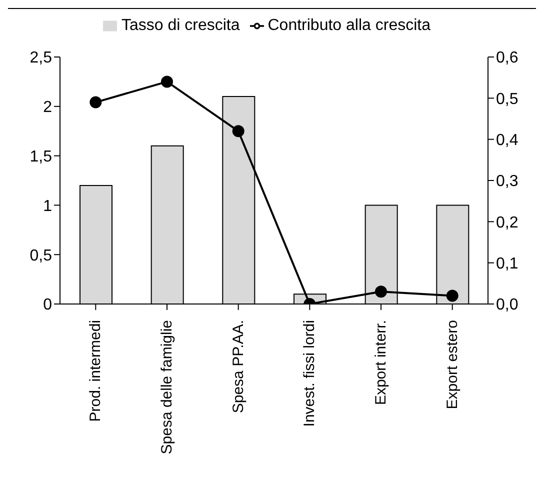  Describe the element at coordinates (507, 305) in the screenshot. I see `y2-tick-label: 0,0` at that location.